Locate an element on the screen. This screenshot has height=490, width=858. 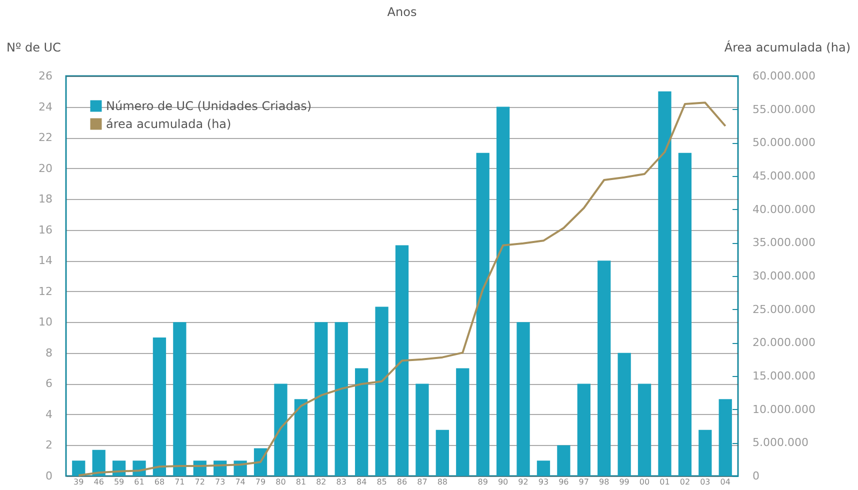
y2-tick-label: 0 is located at coordinates (756, 476).